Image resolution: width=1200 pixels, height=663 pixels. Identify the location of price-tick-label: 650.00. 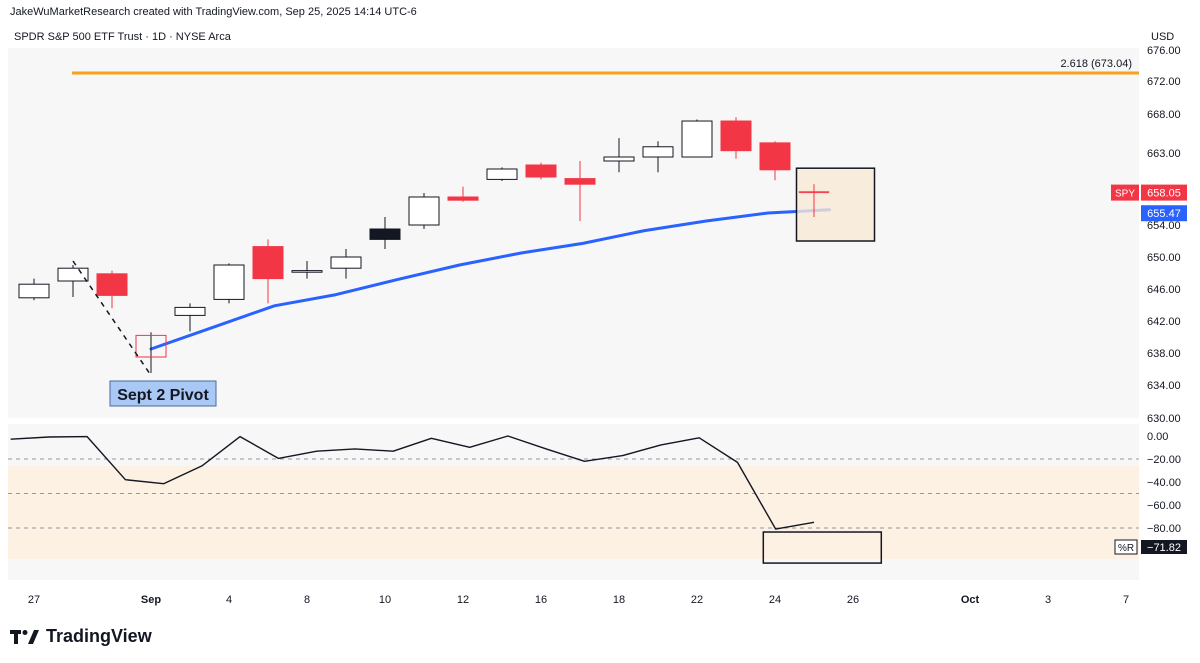
(1164, 258).